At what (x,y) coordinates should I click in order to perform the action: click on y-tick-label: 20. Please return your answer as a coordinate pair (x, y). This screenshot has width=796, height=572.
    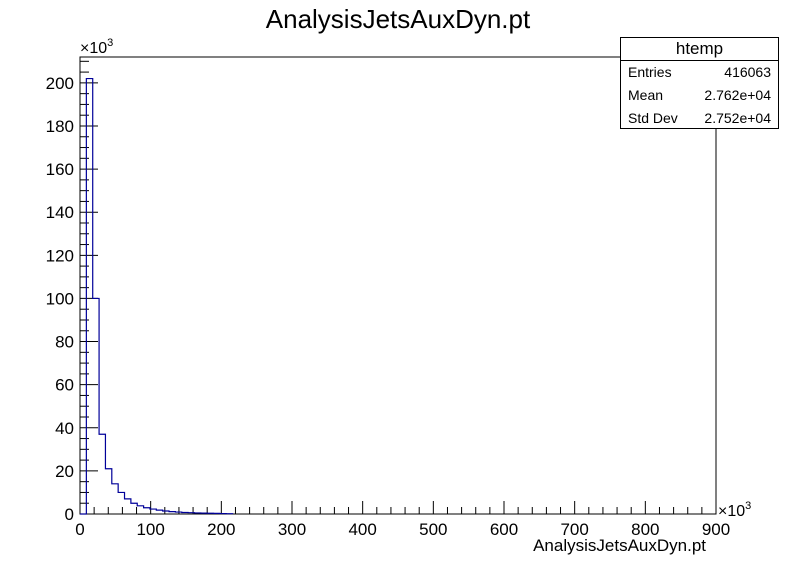
    Looking at the image, I should click on (64, 471).